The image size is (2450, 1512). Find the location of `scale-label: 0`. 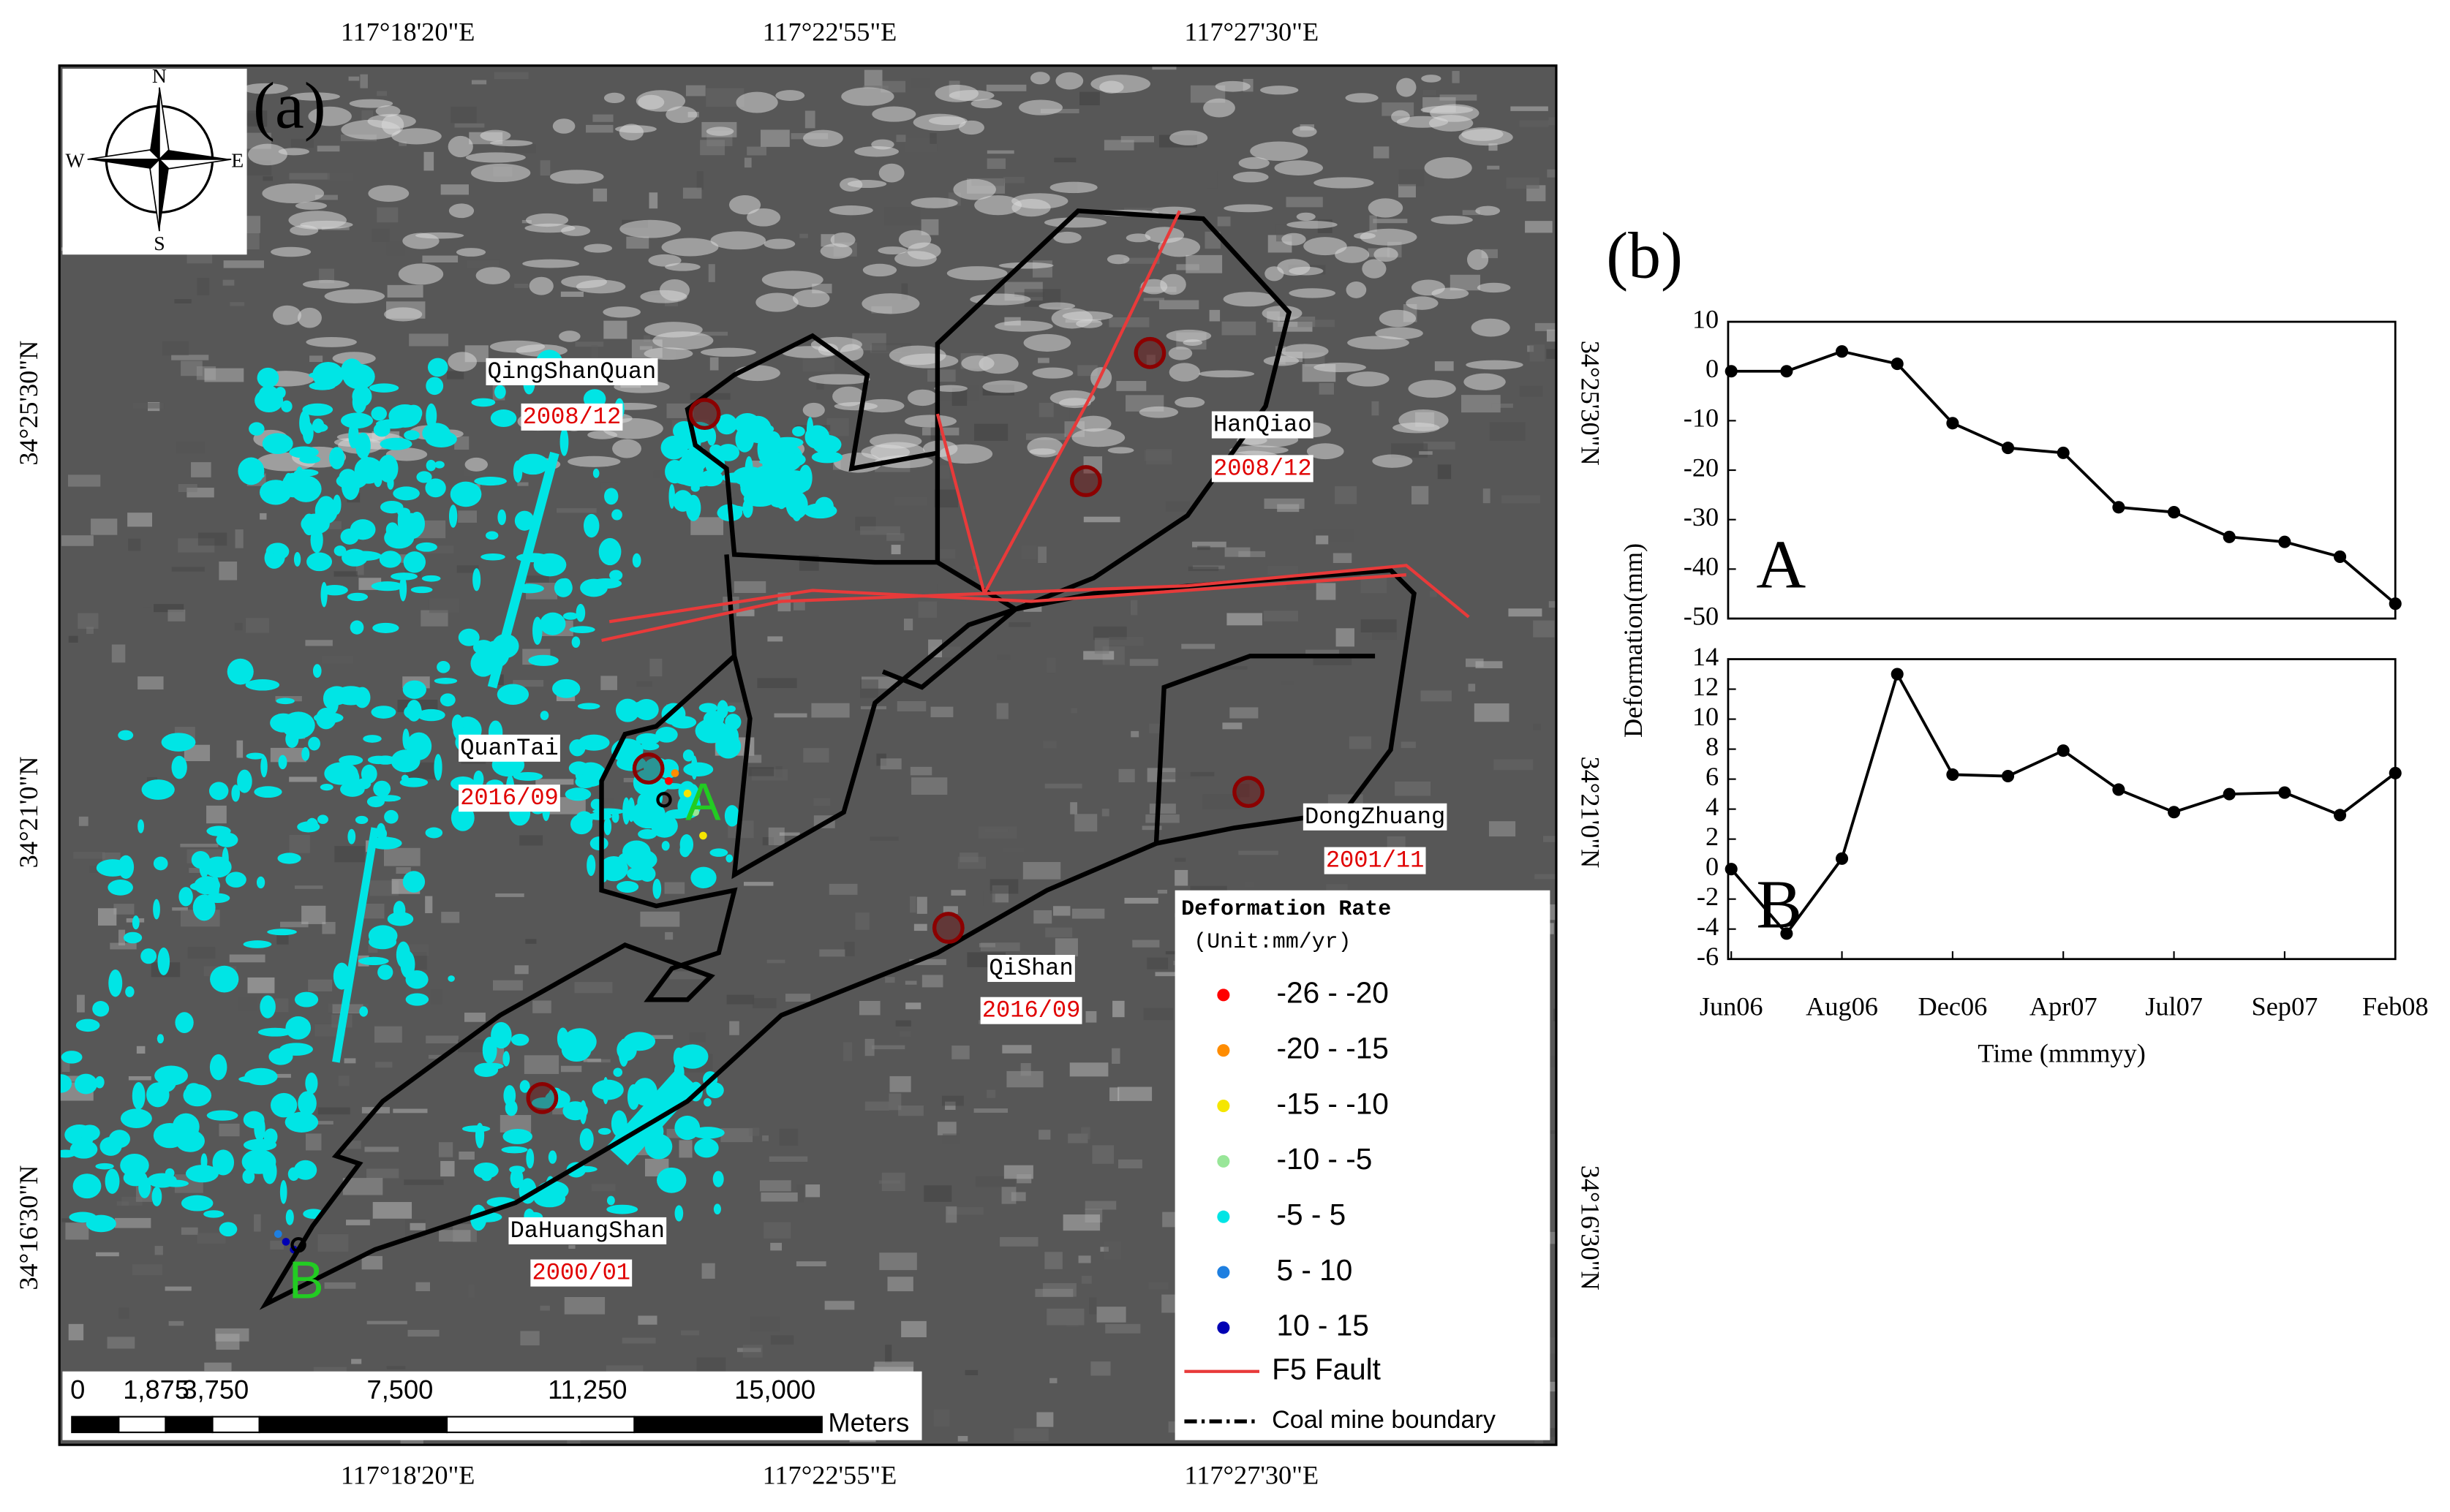

scale-label: 0 is located at coordinates (77, 1390).